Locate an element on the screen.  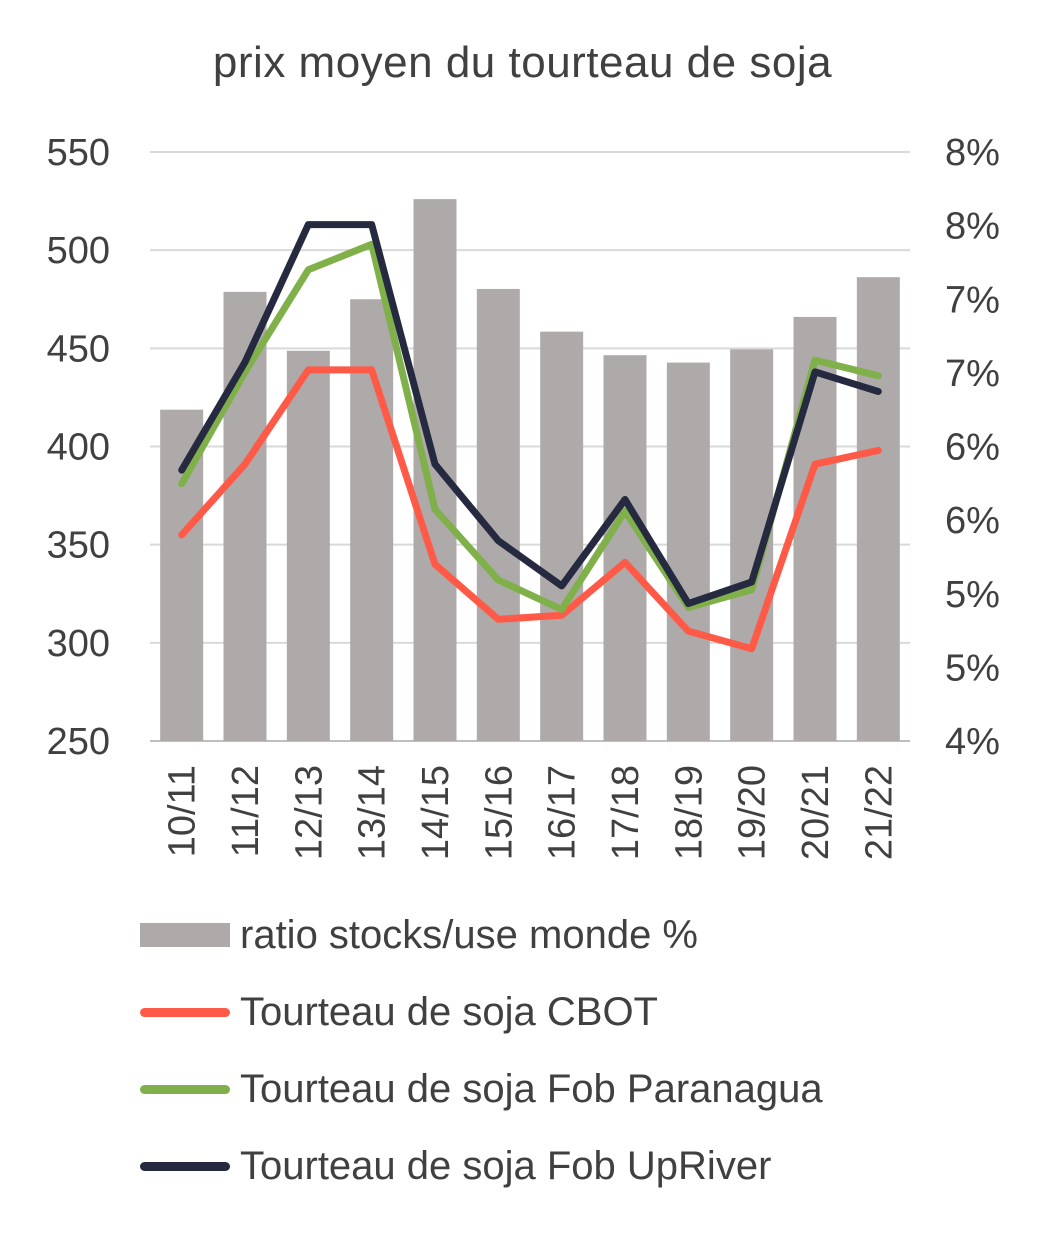
x-tick-label: 17/18 is located at coordinates (626, 812).